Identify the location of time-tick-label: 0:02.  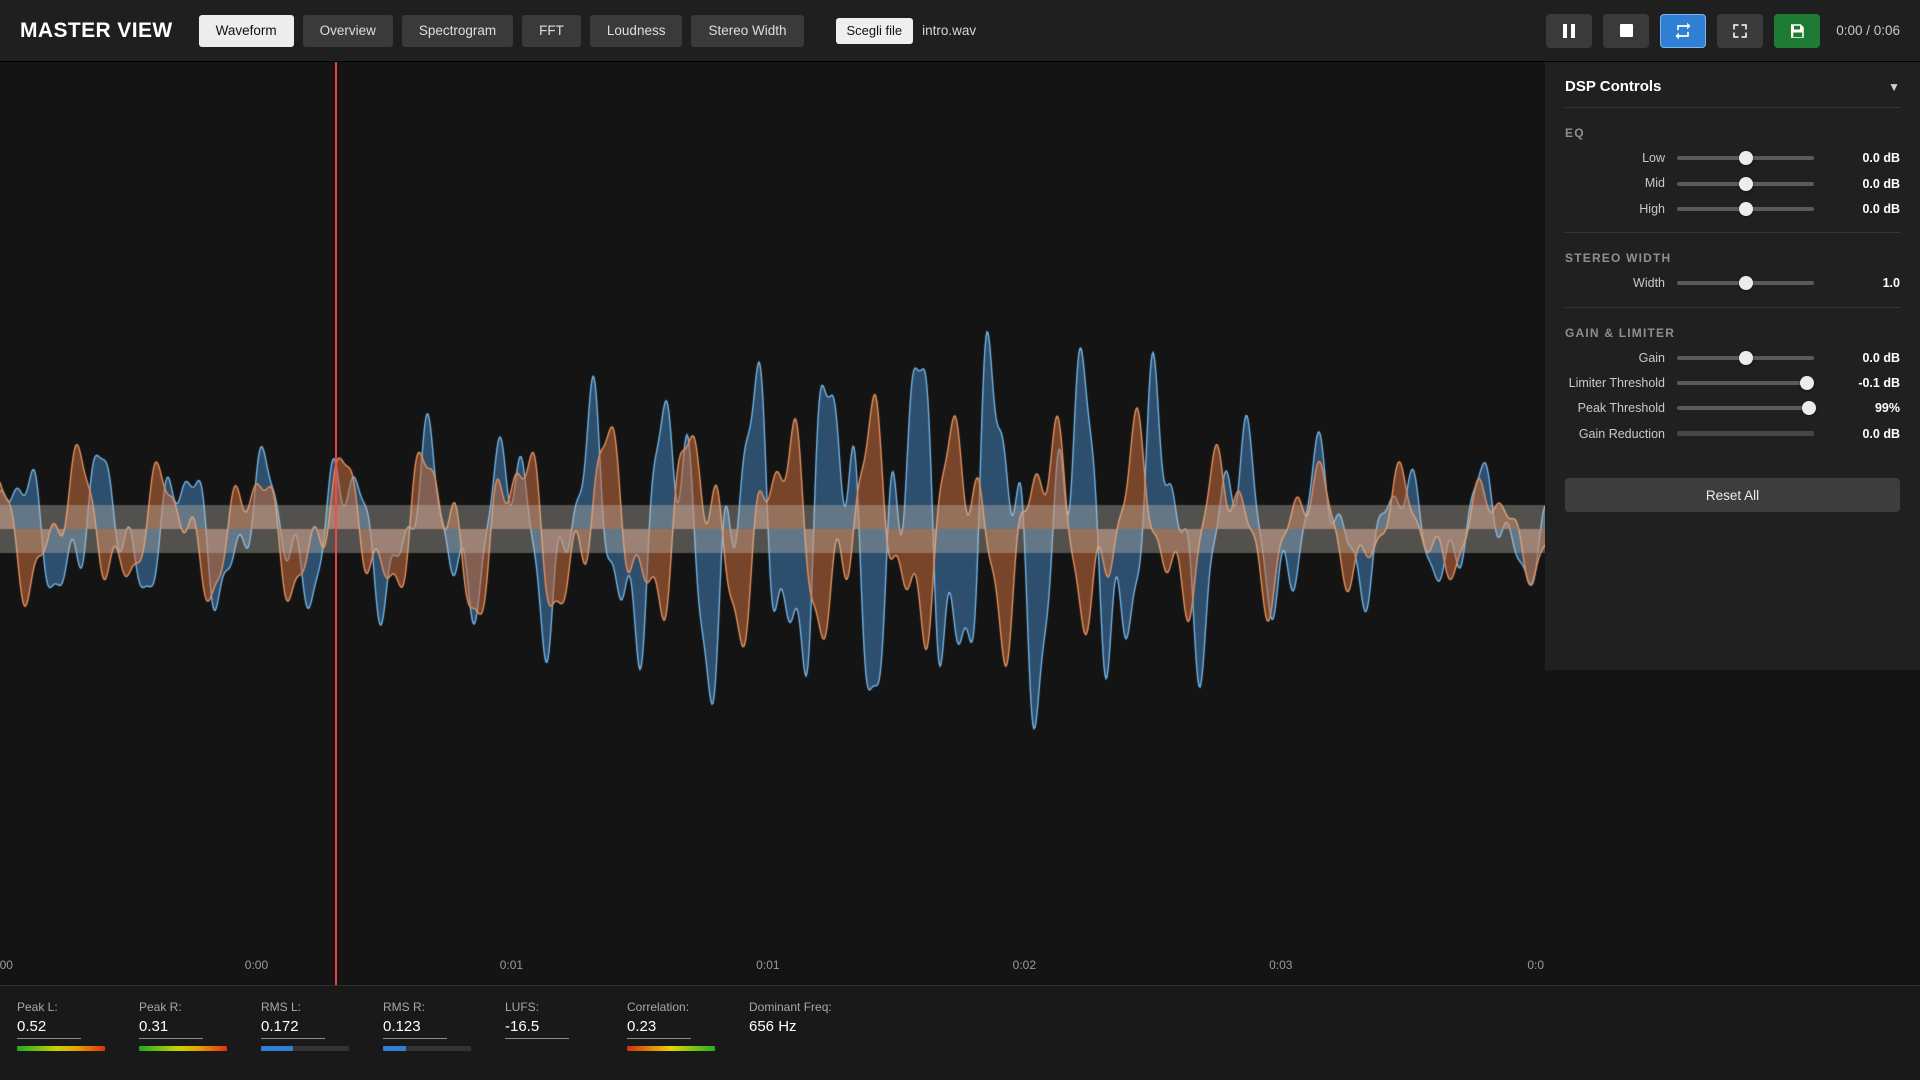
(1024, 965).